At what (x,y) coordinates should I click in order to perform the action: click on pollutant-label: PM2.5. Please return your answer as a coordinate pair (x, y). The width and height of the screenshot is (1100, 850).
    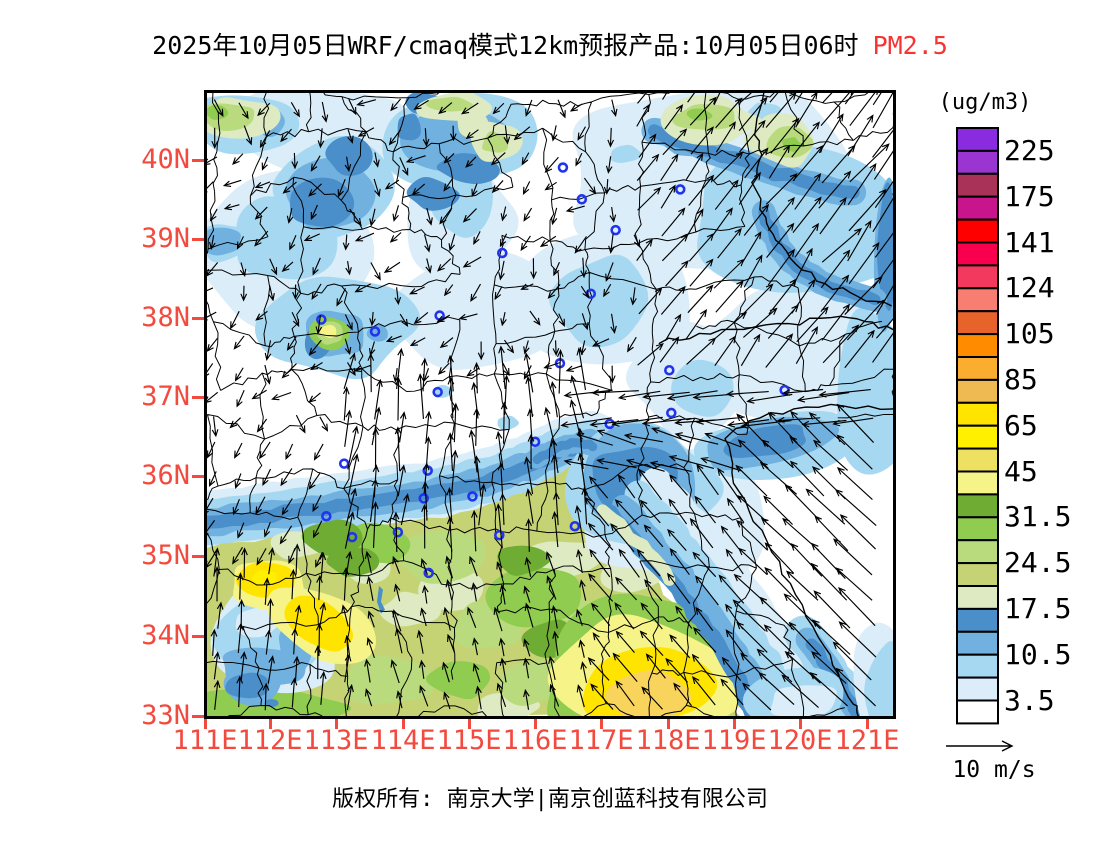
    Looking at the image, I should click on (910, 45).